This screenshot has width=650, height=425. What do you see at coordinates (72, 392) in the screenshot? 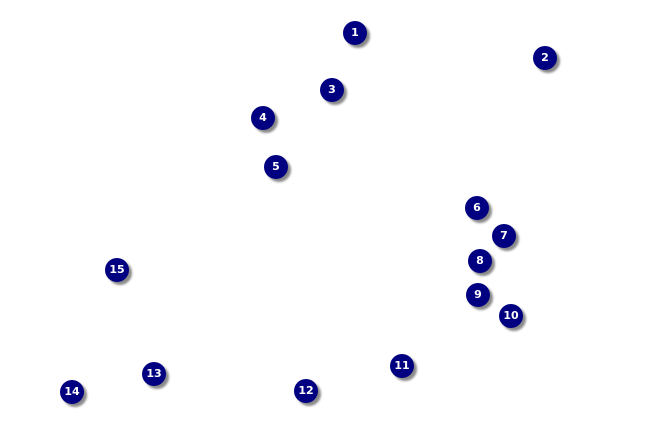
I see `dot-14: 14` at bounding box center [72, 392].